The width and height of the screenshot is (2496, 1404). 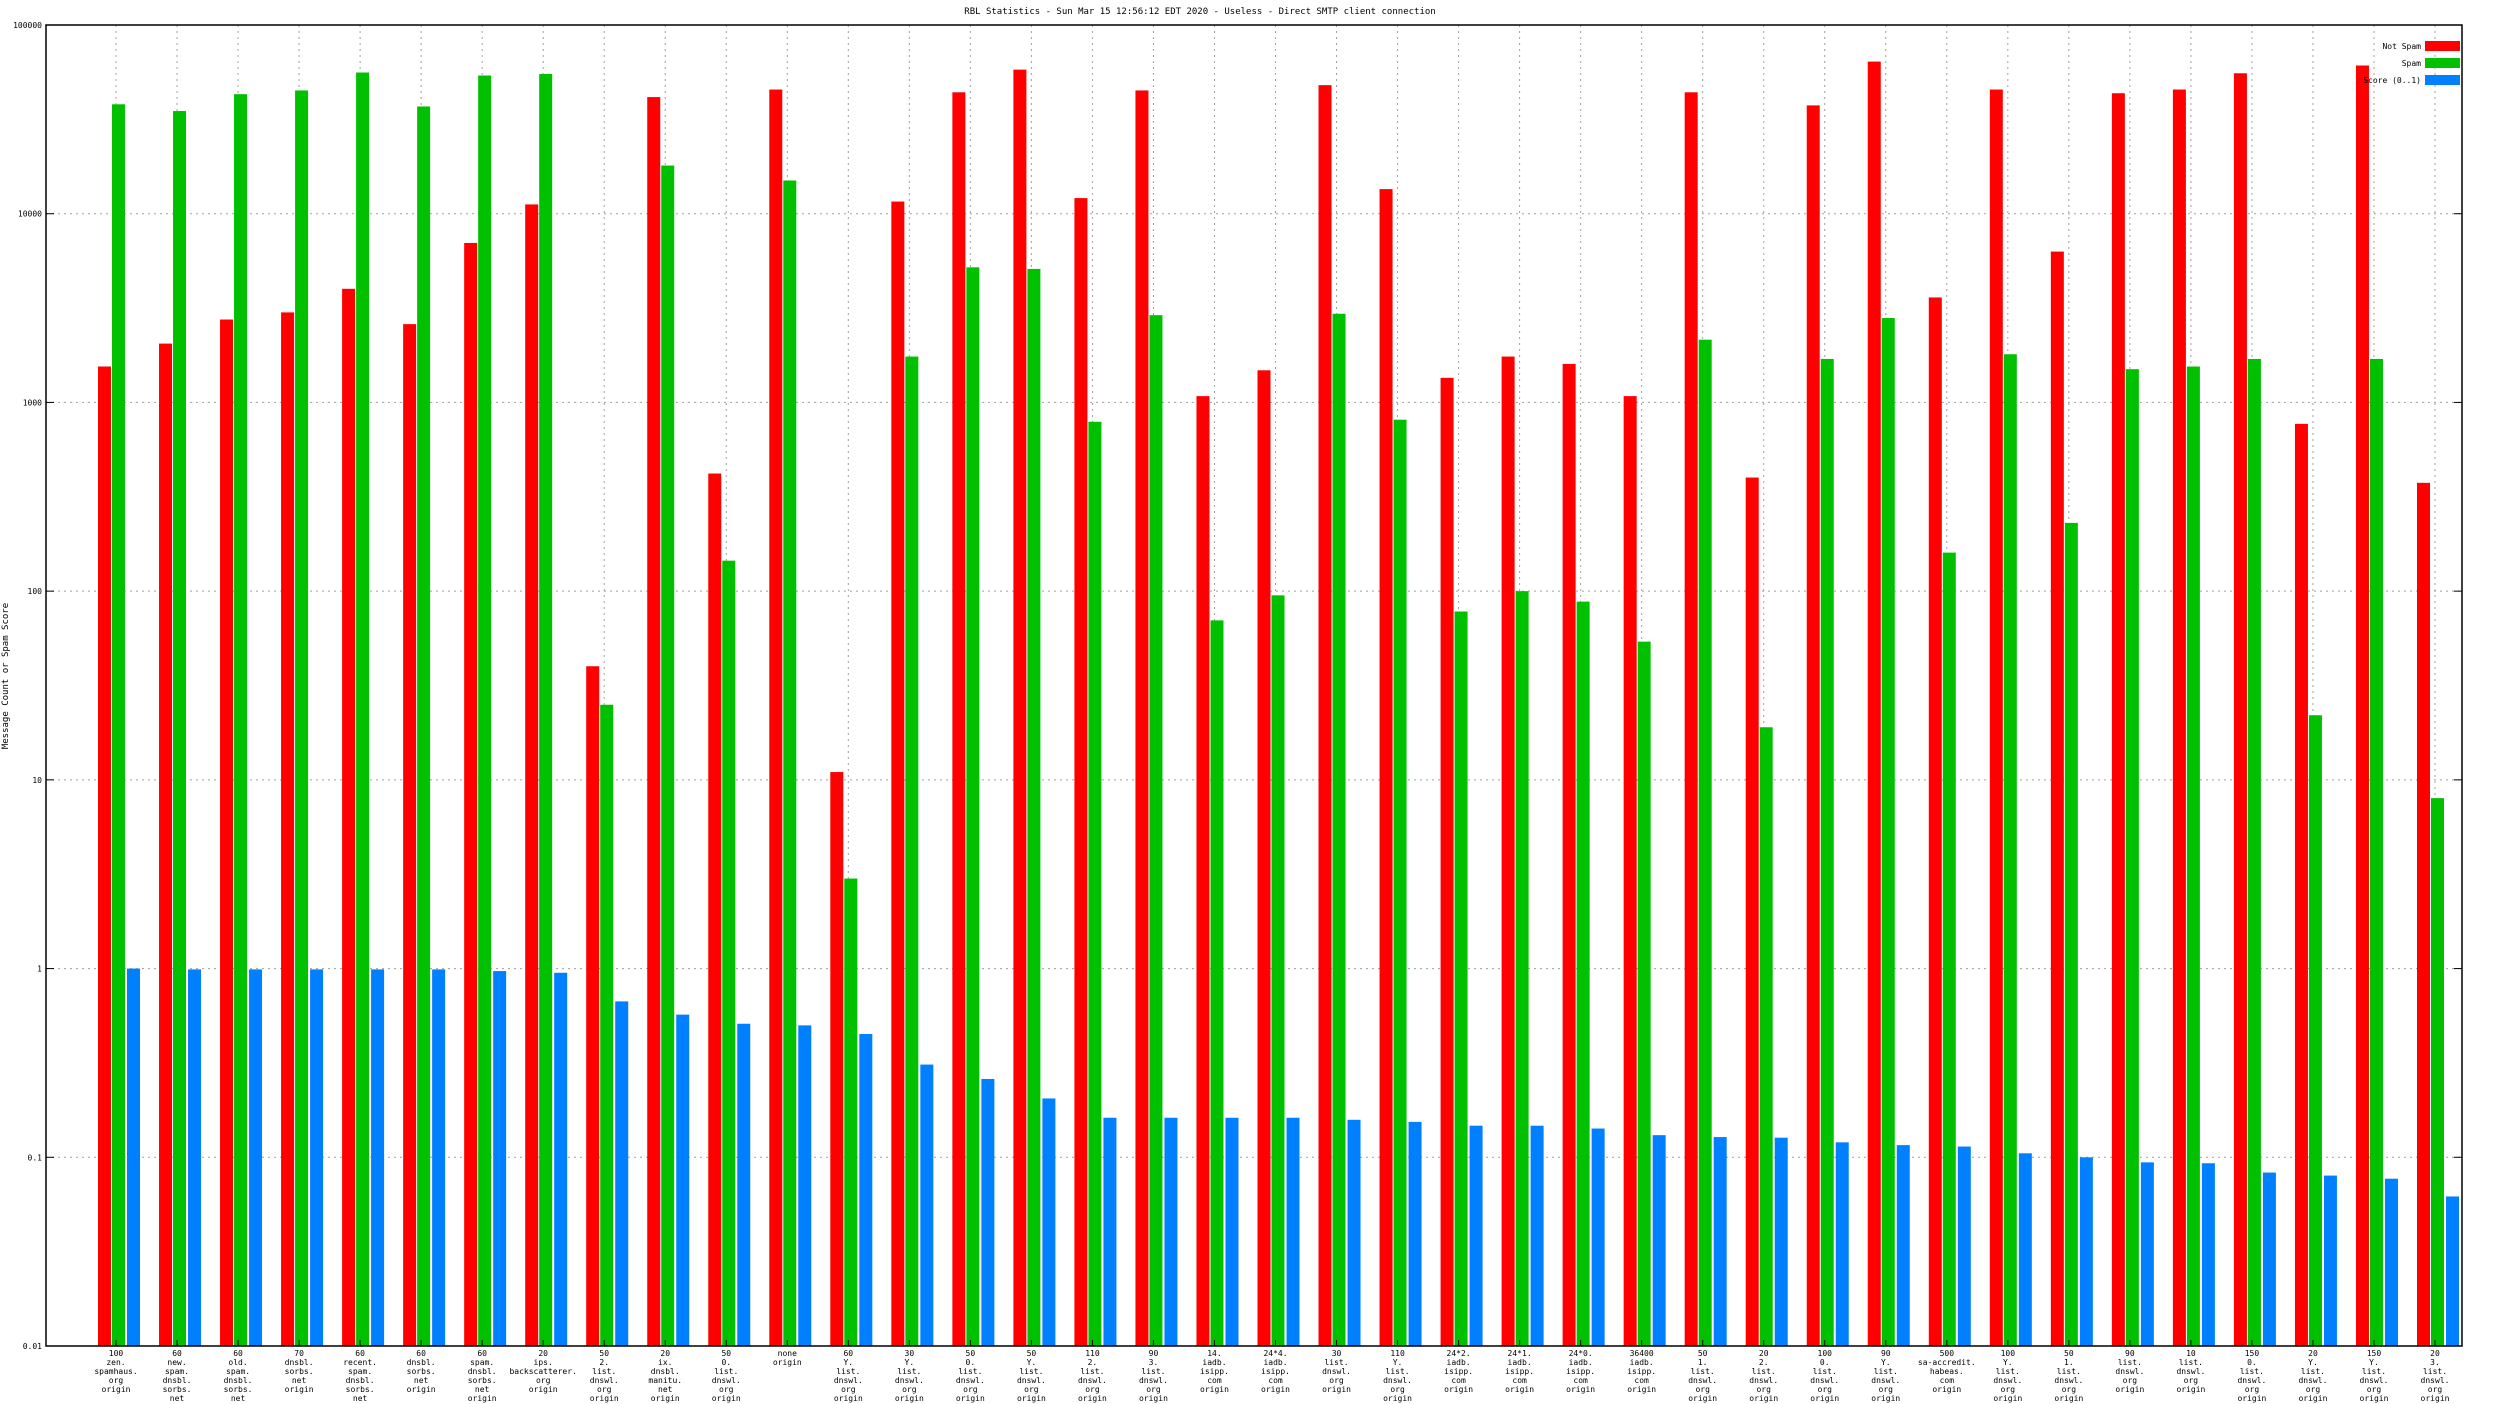 I want to click on x-tick-label: 20 ips. backscatterer. org origin, so click(x=542, y=1371).